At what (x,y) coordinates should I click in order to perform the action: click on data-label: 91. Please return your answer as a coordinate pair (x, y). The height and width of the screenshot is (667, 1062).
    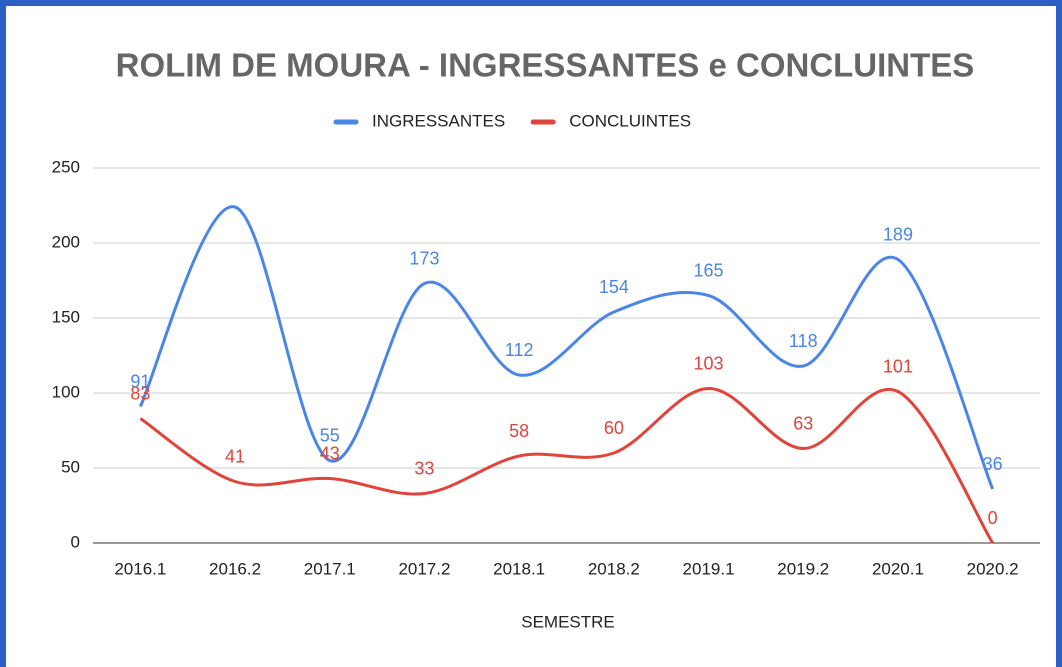
    Looking at the image, I should click on (140, 381).